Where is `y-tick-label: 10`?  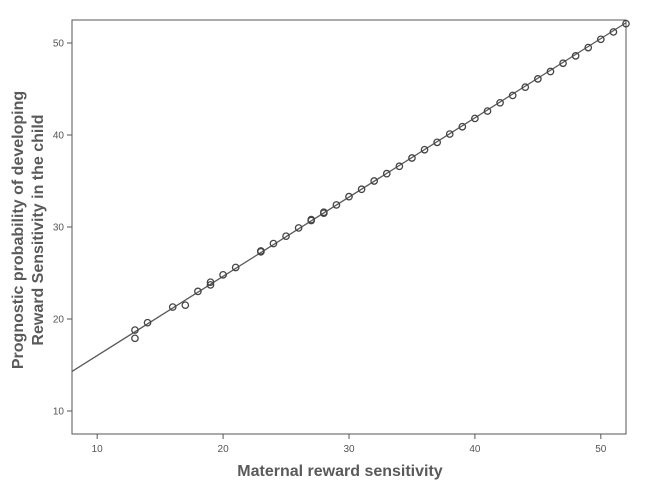 y-tick-label: 10 is located at coordinates (59, 412).